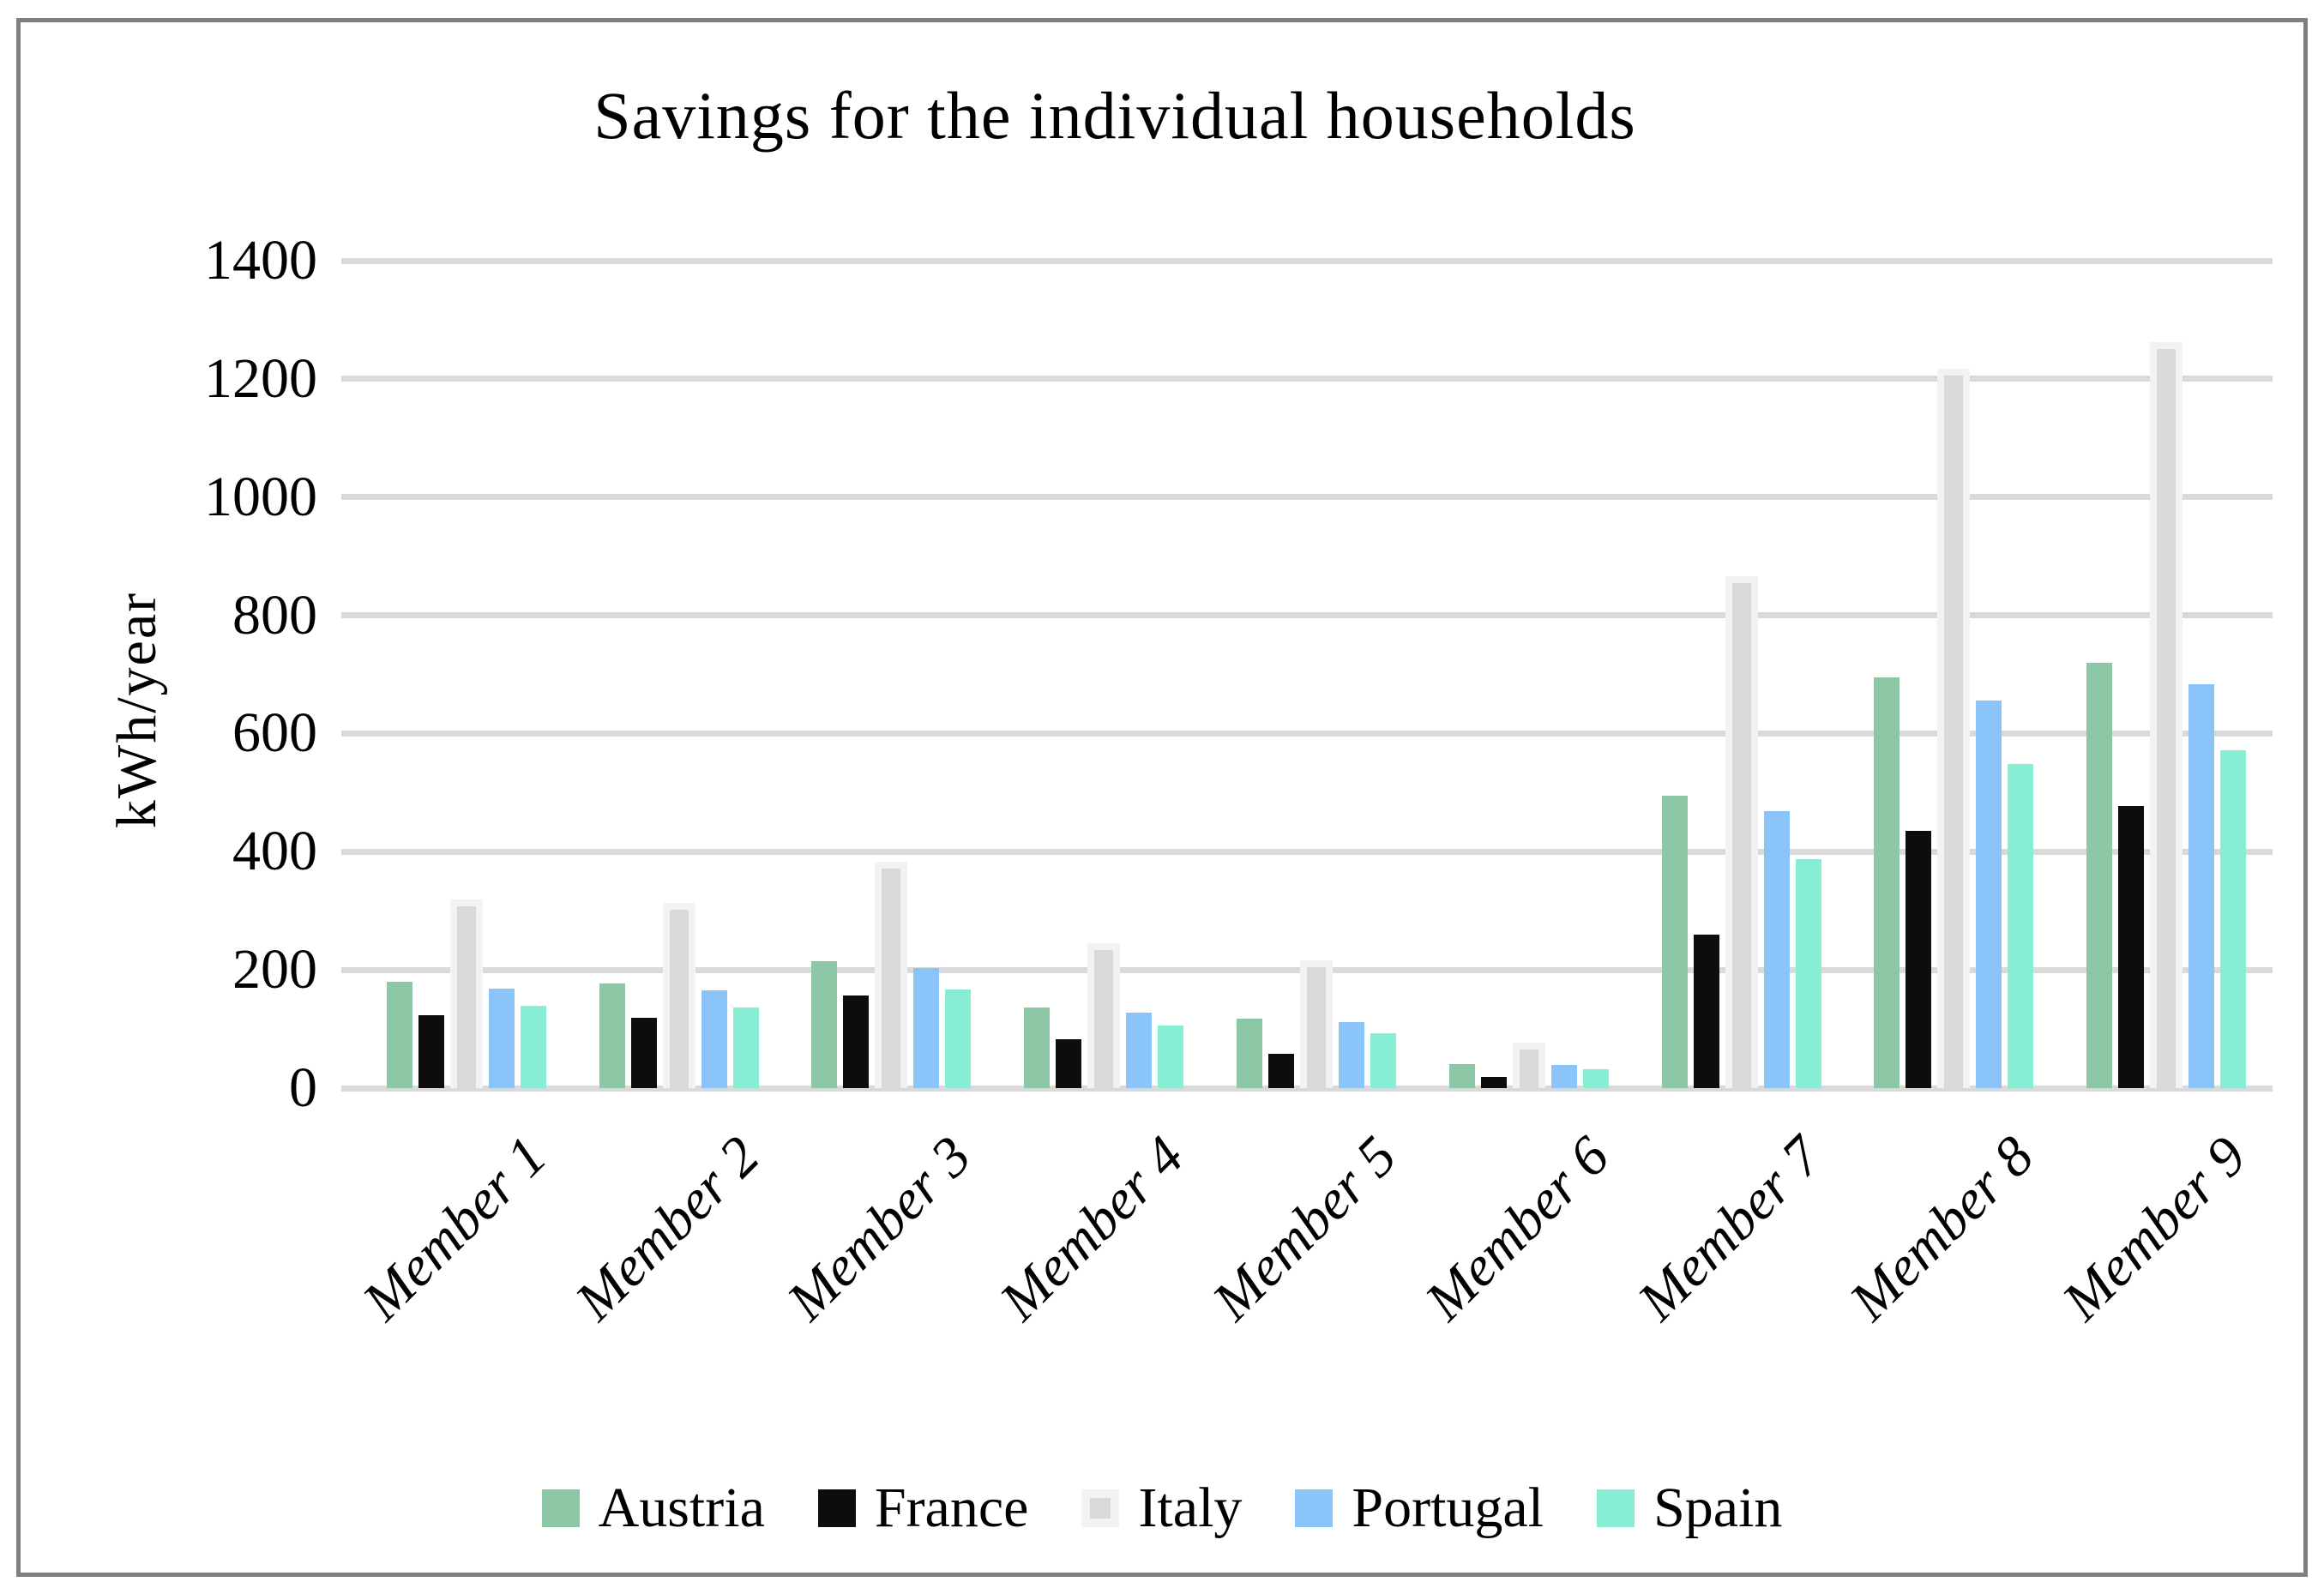 The image size is (2324, 1594). What do you see at coordinates (260, 378) in the screenshot?
I see `y-tick-label-1200: 1200` at bounding box center [260, 378].